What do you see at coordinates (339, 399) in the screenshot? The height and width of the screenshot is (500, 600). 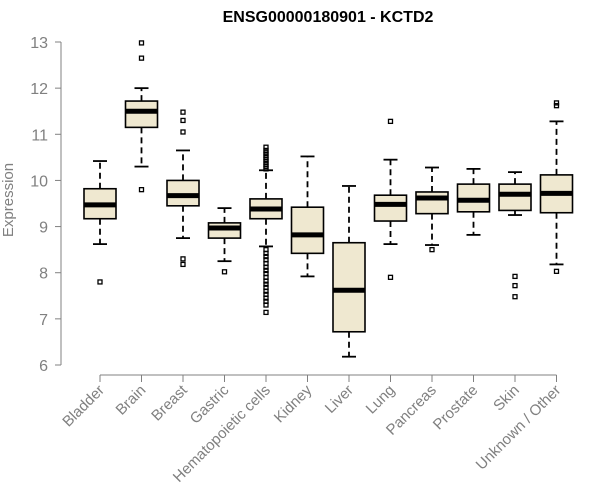 I see `x-tick-label-liver: Liver` at bounding box center [339, 399].